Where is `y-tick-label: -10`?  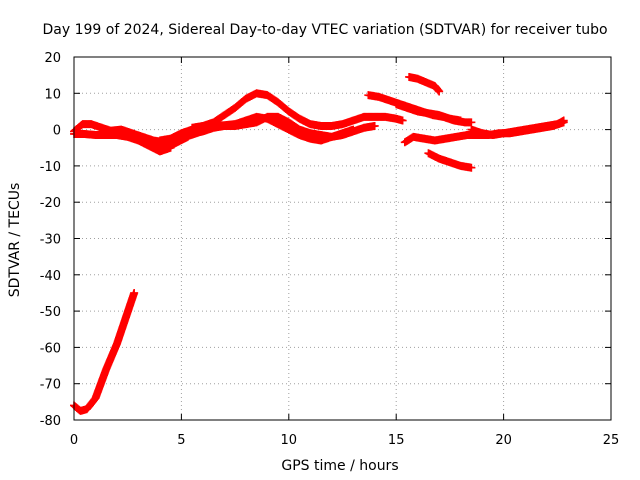 y-tick-label: -10 is located at coordinates (50, 167).